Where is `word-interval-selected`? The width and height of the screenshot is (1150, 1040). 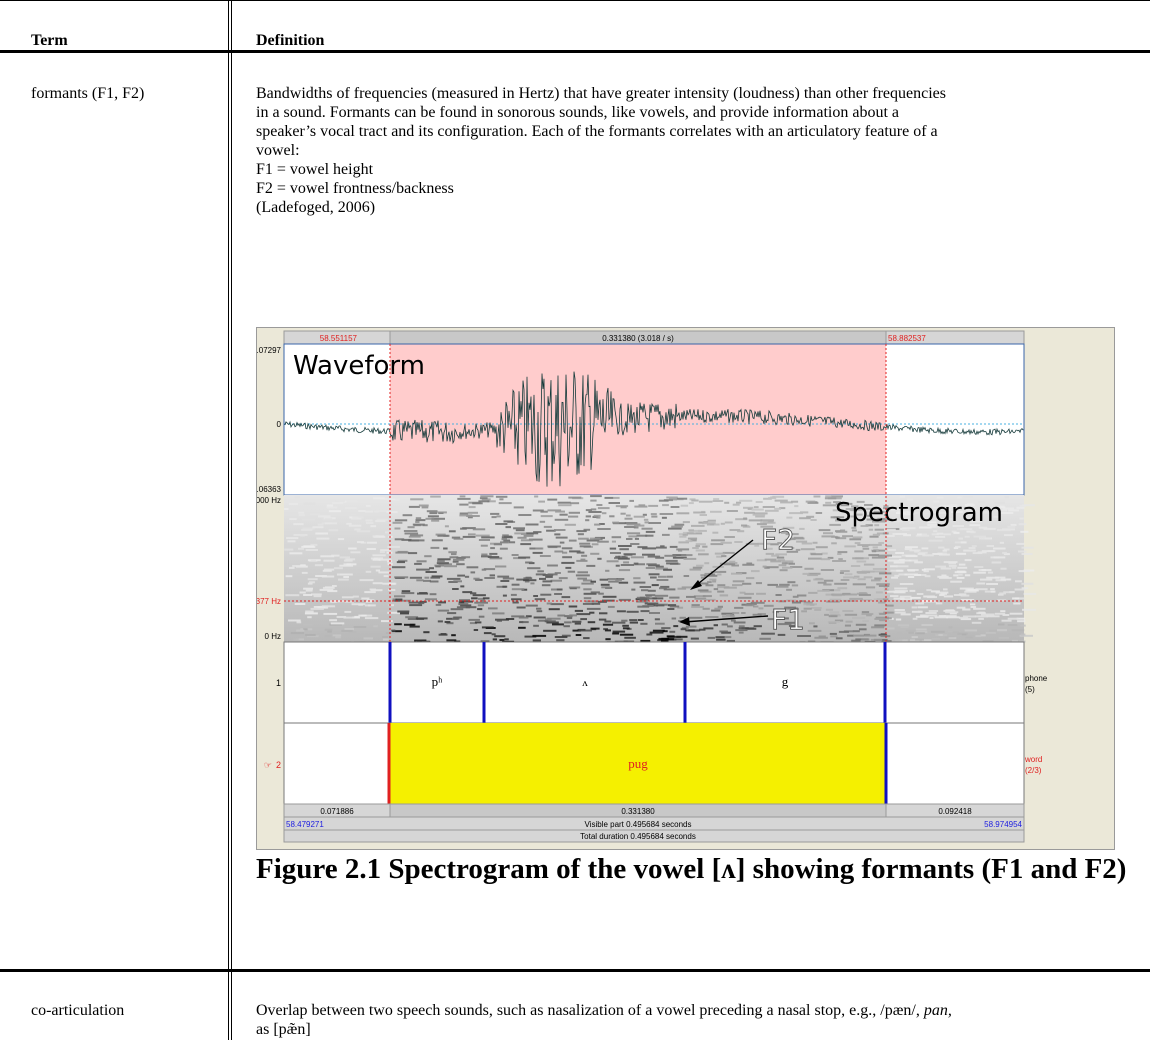
word-interval-selected is located at coordinates (638, 763).